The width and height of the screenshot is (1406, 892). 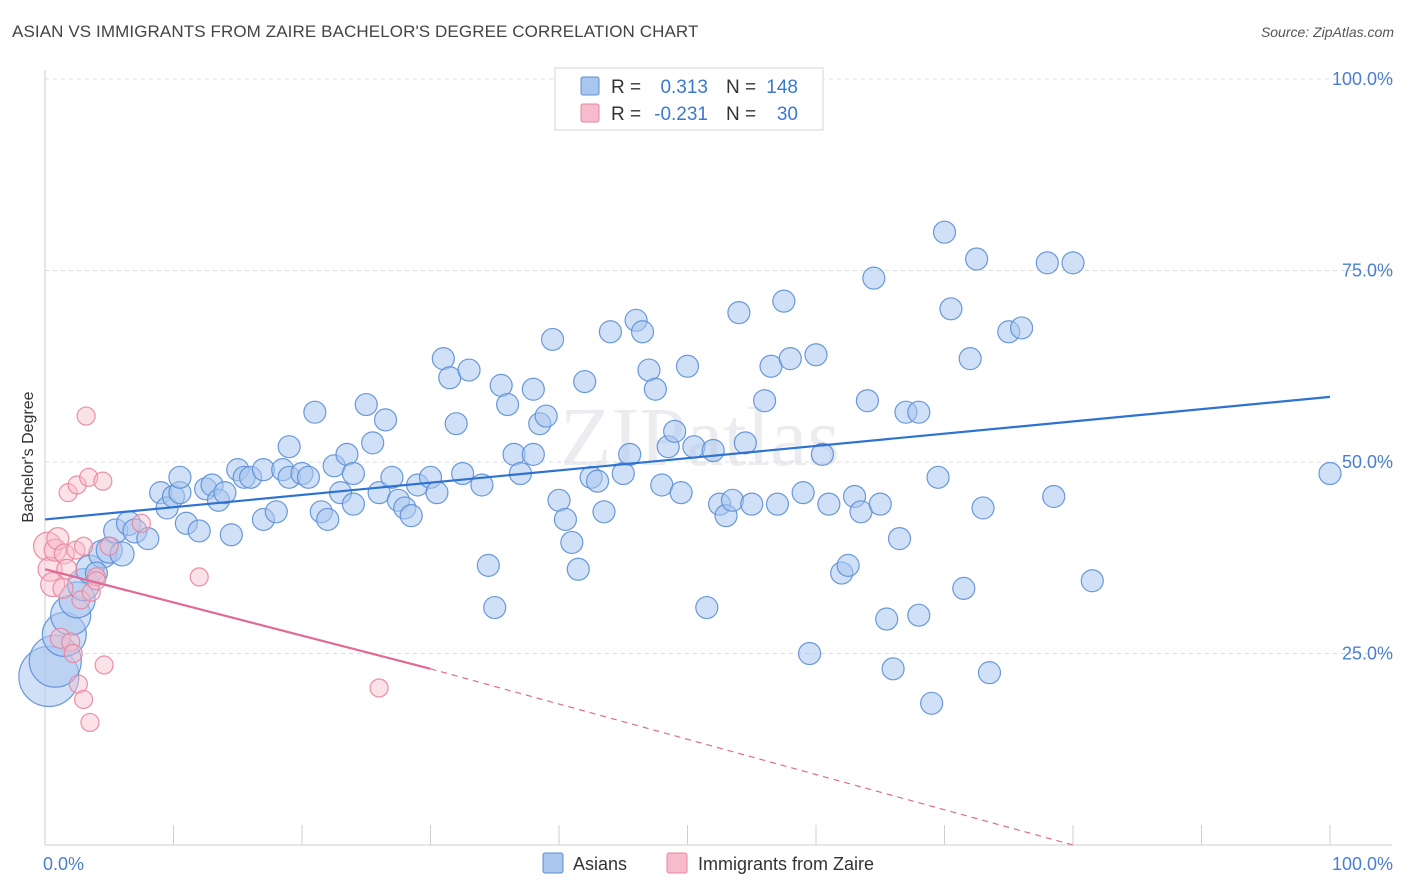 I want to click on legend-swatch-asians, so click(x=590, y=86).